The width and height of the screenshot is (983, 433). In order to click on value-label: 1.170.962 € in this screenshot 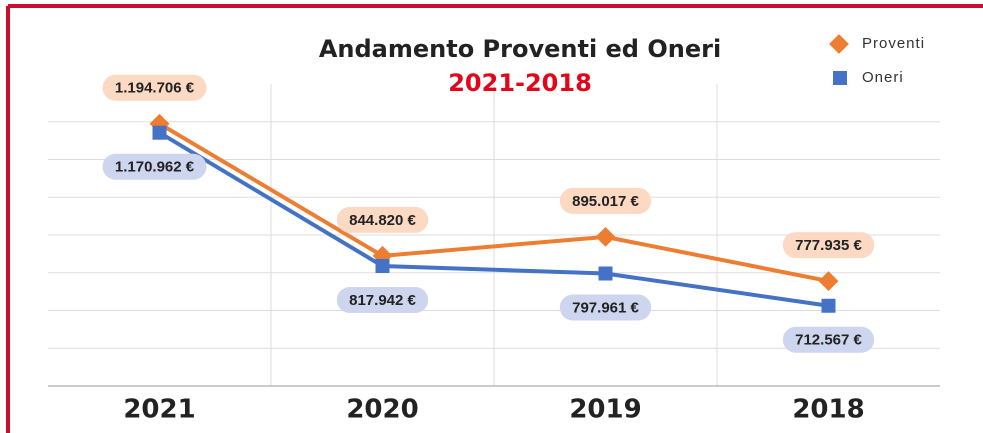, I will do `click(155, 167)`.